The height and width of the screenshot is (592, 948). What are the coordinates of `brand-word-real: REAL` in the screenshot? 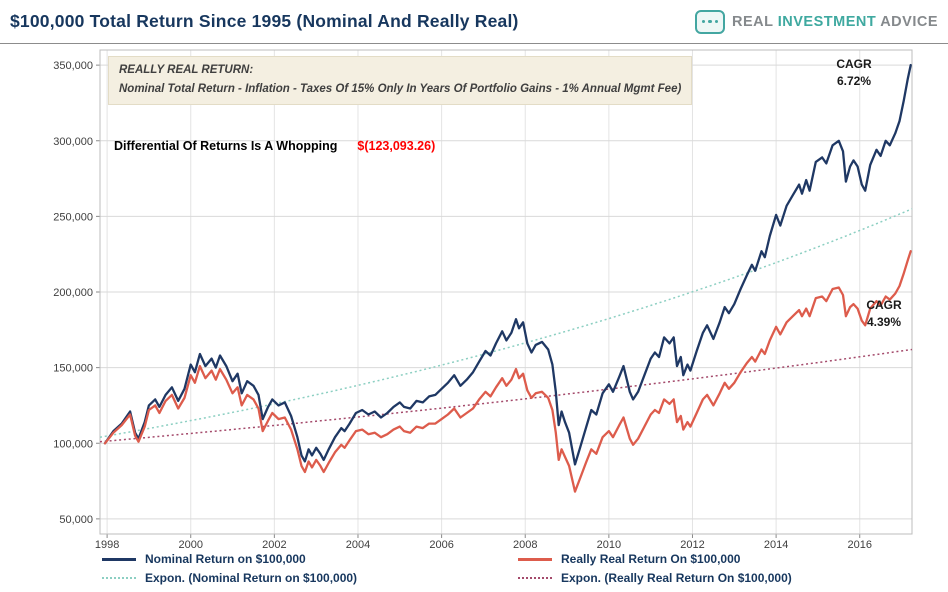 It's located at (753, 21).